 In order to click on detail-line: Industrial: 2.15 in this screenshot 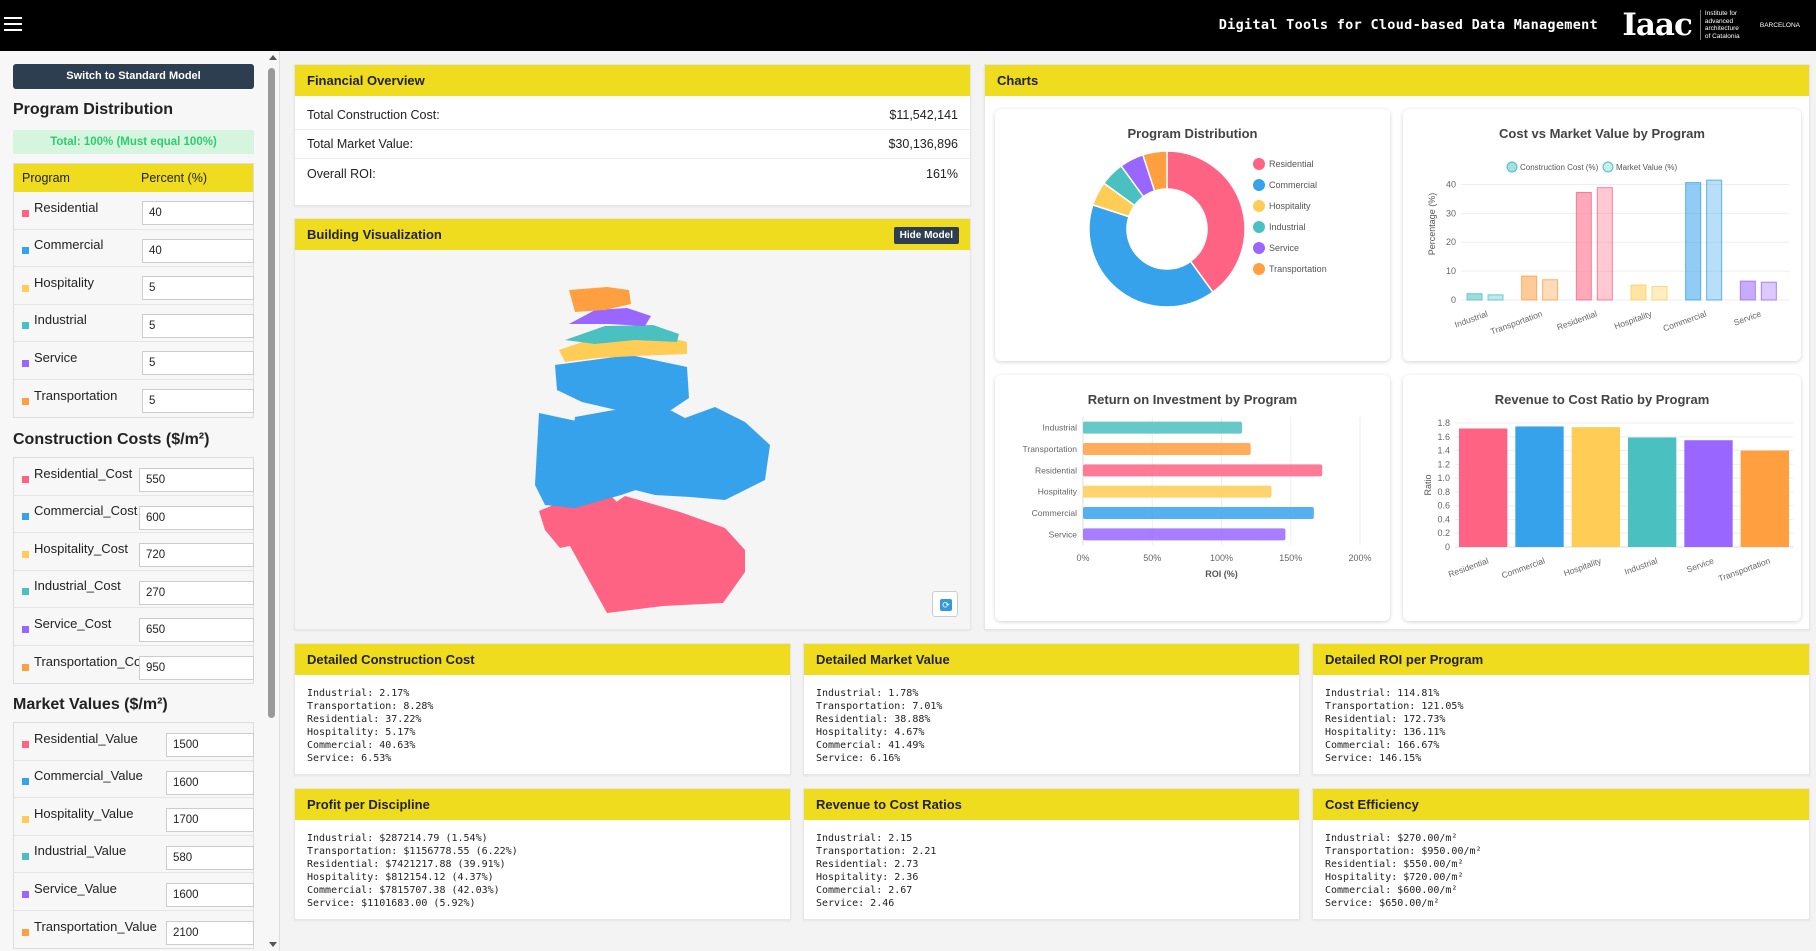, I will do `click(864, 838)`.